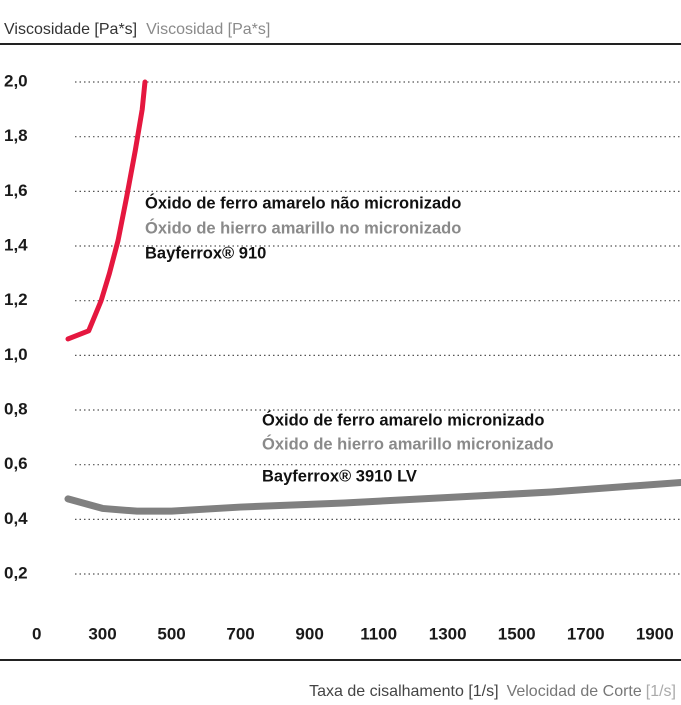  What do you see at coordinates (586, 633) in the screenshot?
I see `x-tick-label: 1700` at bounding box center [586, 633].